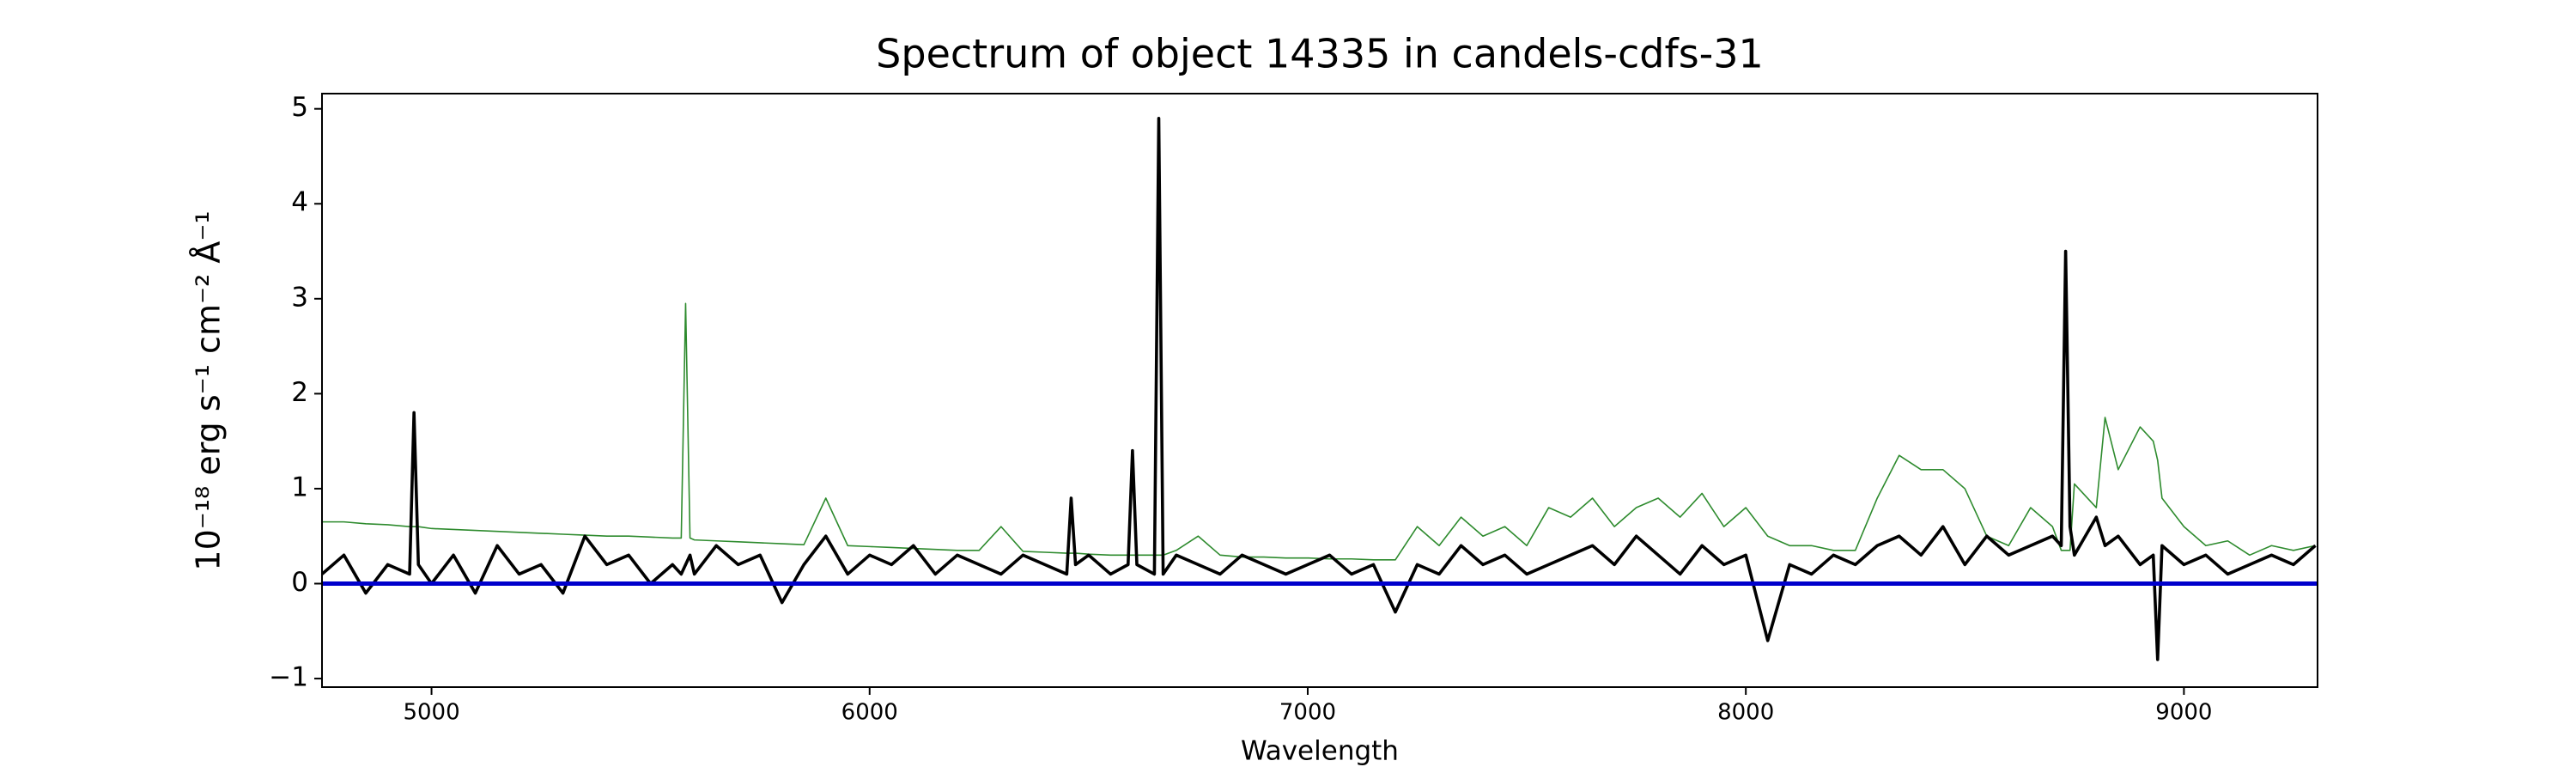 The height and width of the screenshot is (773, 2576). I want to click on y-tick-label: 0, so click(300, 582).